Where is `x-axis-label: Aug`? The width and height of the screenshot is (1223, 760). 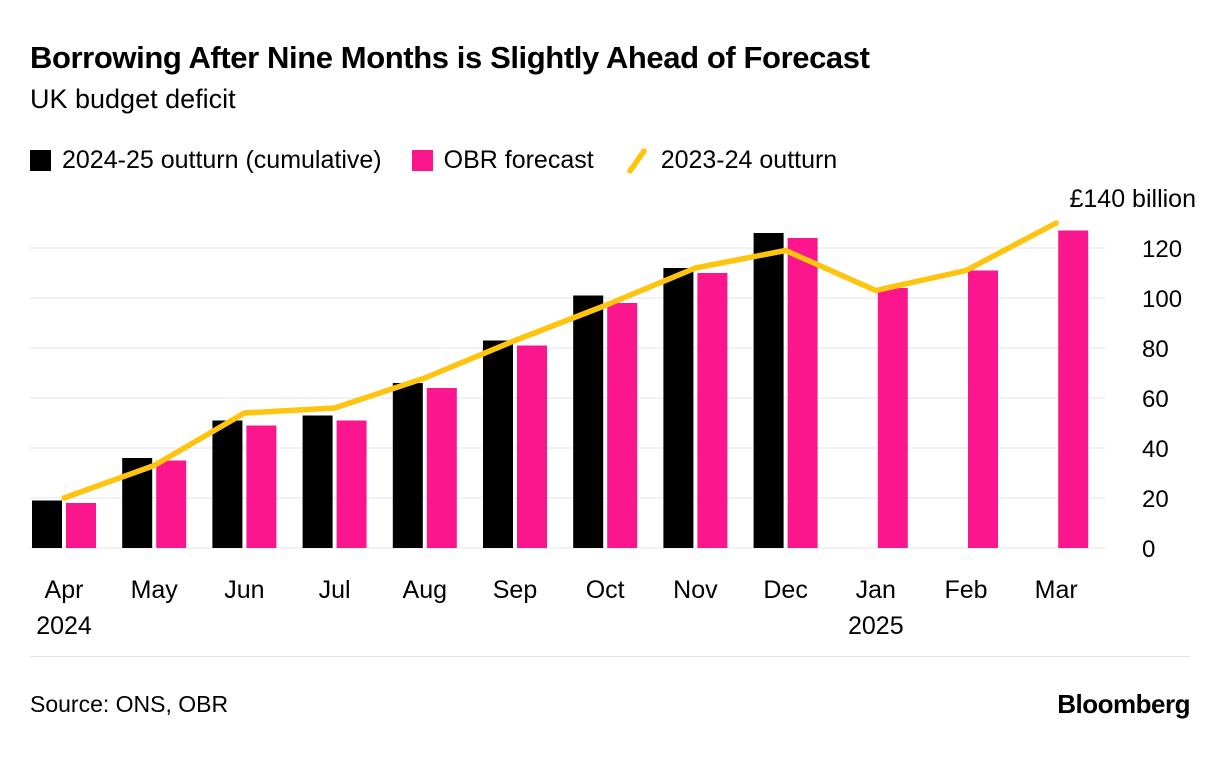 x-axis-label: Aug is located at coordinates (425, 590).